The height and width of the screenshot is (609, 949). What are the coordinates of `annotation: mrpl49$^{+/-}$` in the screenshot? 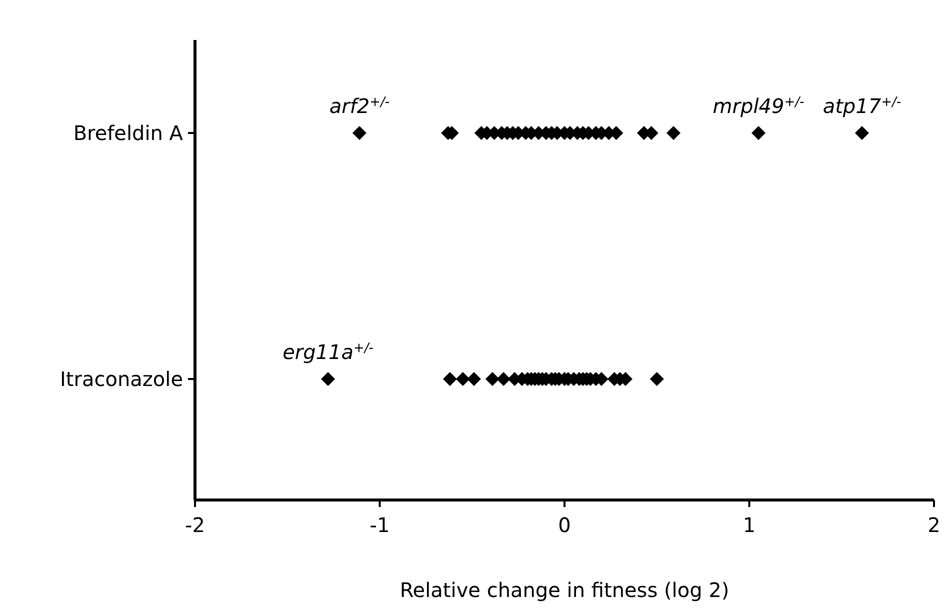 It's located at (758, 106).